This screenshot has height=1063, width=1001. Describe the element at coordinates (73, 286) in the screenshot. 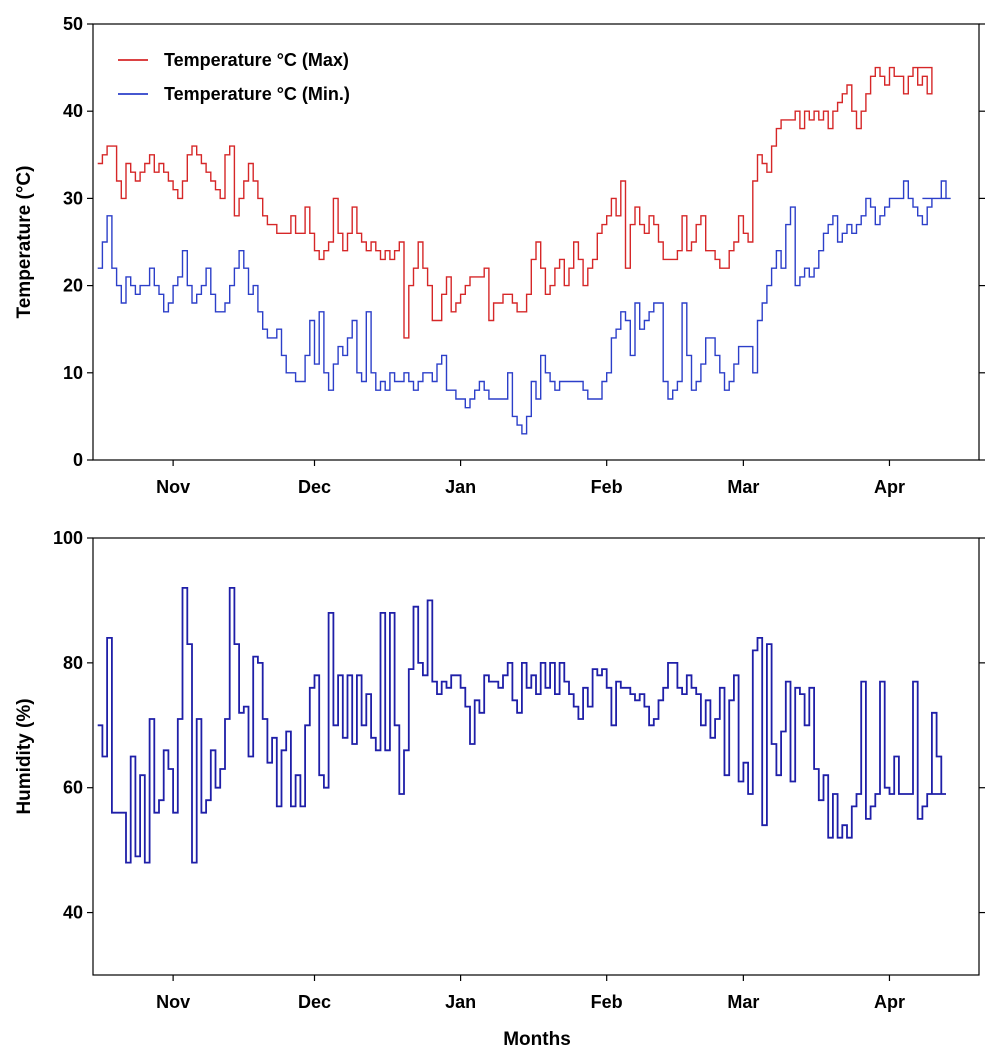

I see `y-tick-label: 20` at that location.